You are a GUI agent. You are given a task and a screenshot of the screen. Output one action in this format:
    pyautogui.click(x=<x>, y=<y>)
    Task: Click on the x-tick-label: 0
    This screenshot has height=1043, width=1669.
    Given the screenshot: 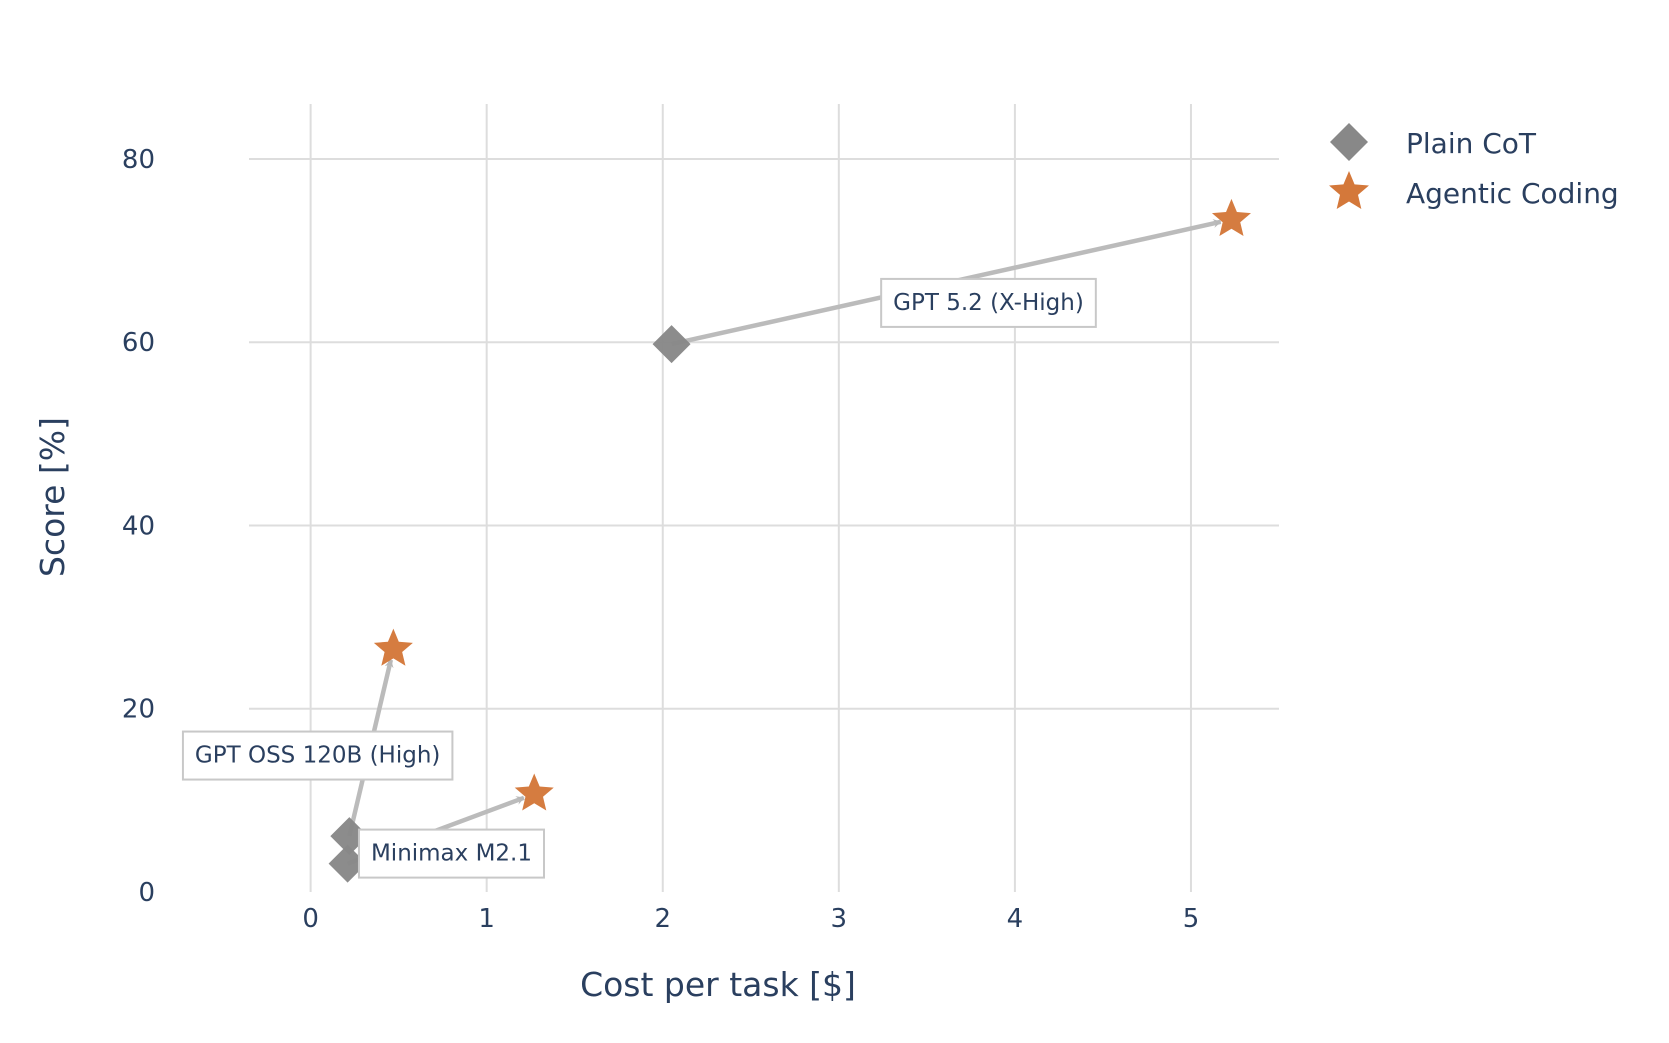 What is the action you would take?
    pyautogui.click(x=310, y=919)
    